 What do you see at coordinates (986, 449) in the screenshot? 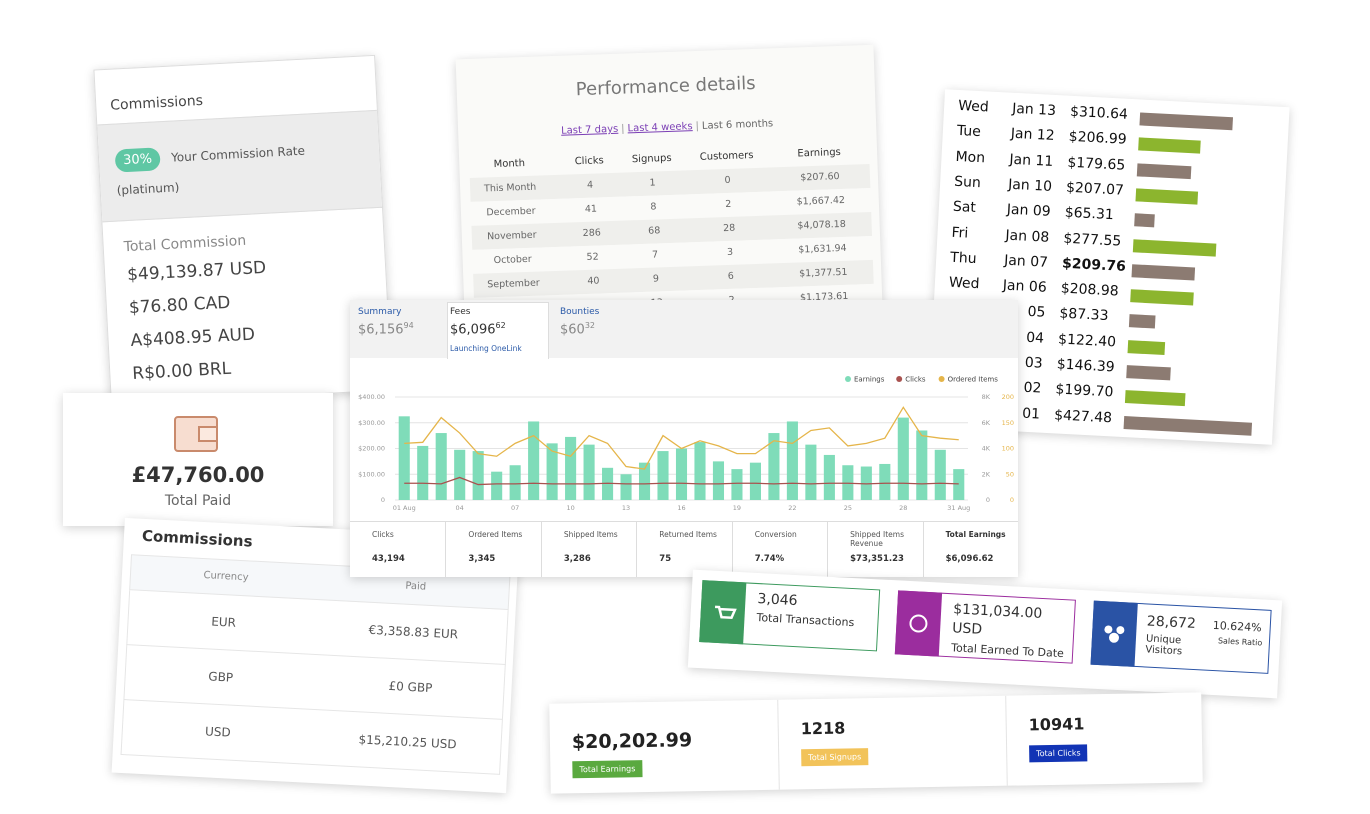
I see `y-tick-label: 4K` at bounding box center [986, 449].